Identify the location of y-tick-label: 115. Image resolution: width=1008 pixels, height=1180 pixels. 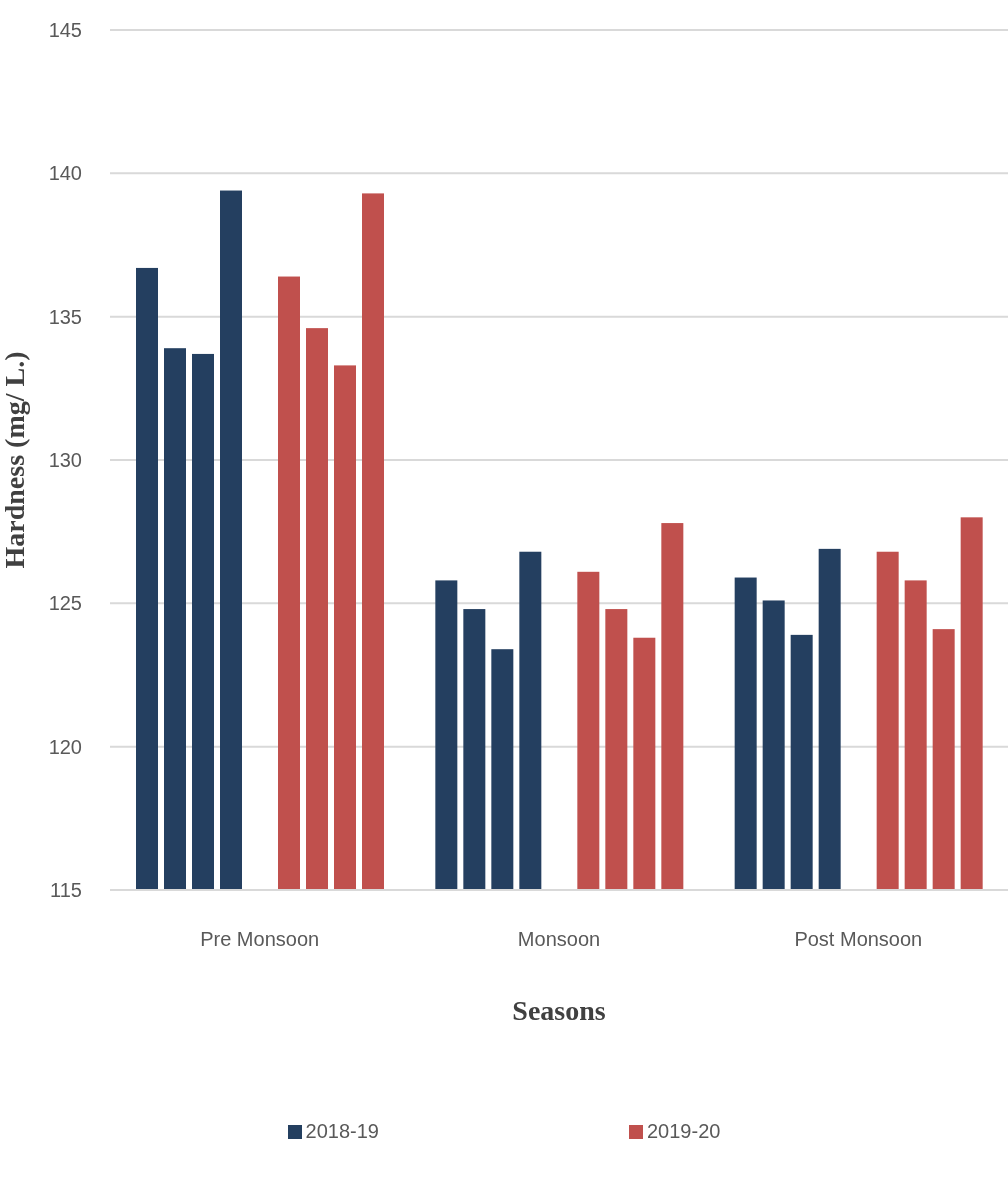
(66, 890).